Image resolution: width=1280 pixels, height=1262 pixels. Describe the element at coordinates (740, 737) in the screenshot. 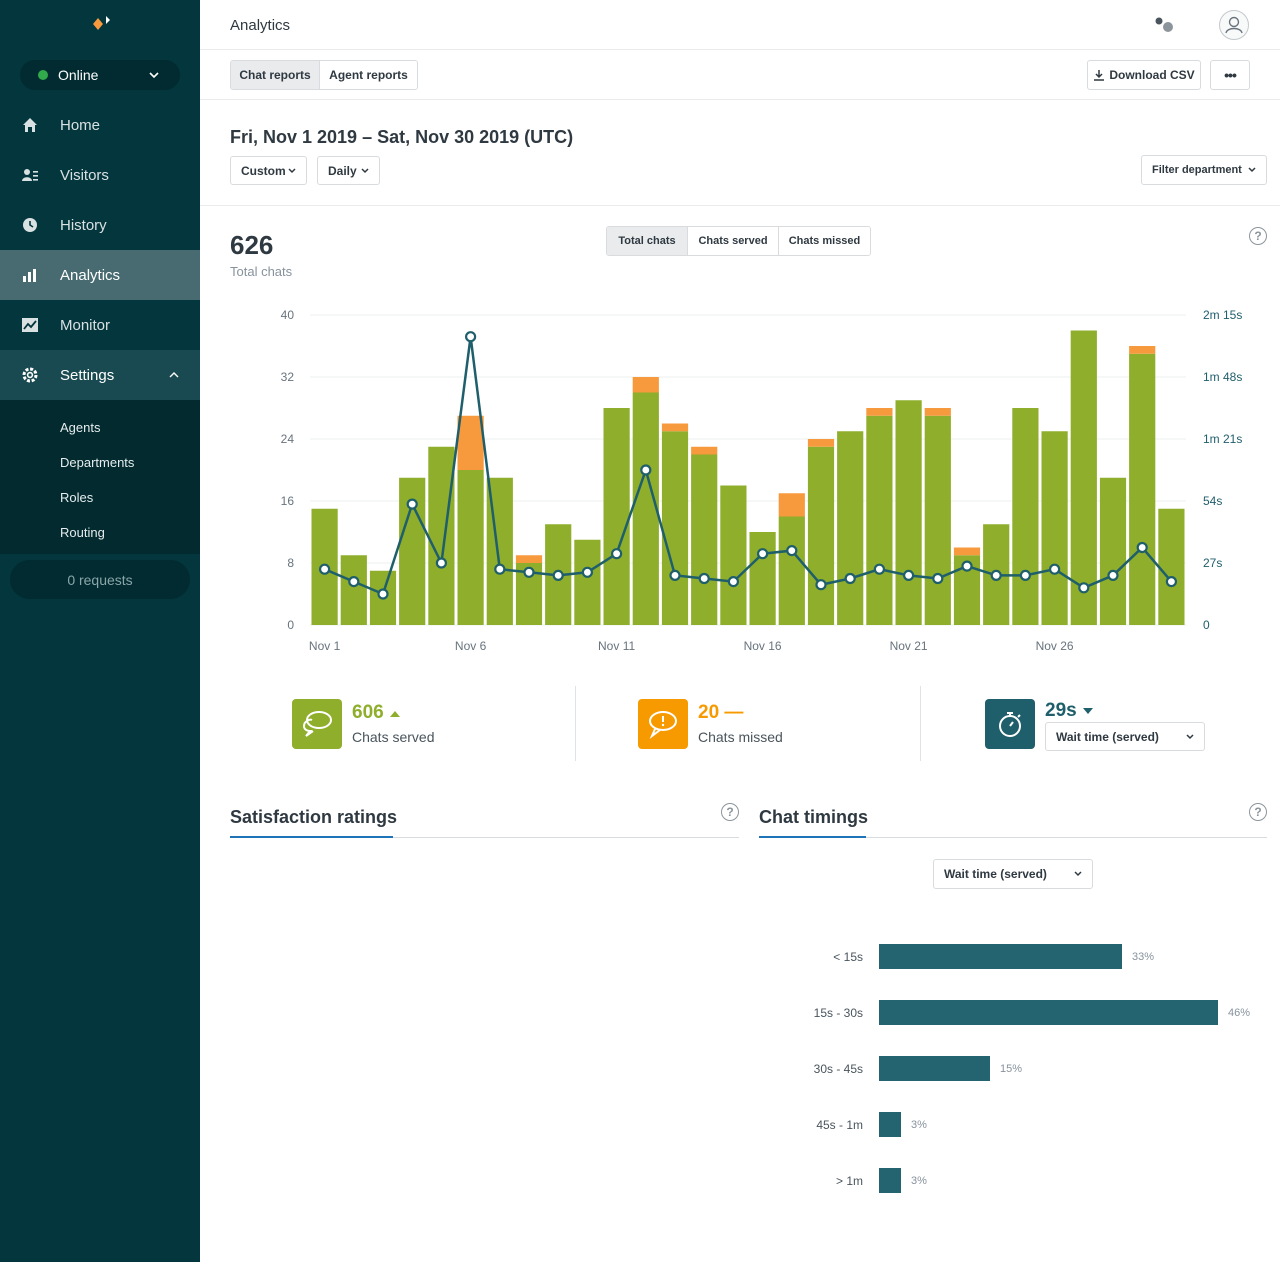

I see `chats-missed-label: Chats missed` at that location.